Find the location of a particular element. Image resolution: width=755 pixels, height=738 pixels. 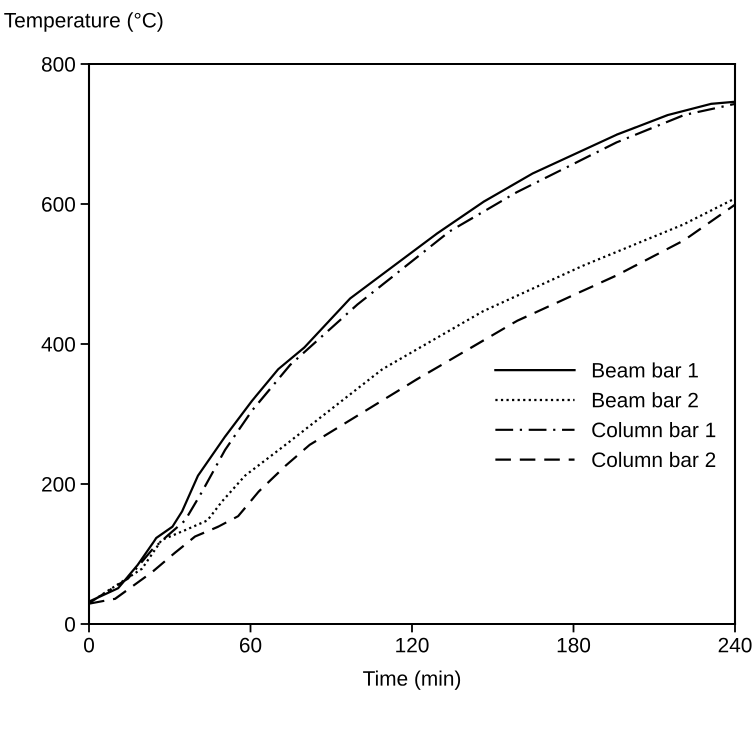

legend-label: Column bar 1 is located at coordinates (654, 430).